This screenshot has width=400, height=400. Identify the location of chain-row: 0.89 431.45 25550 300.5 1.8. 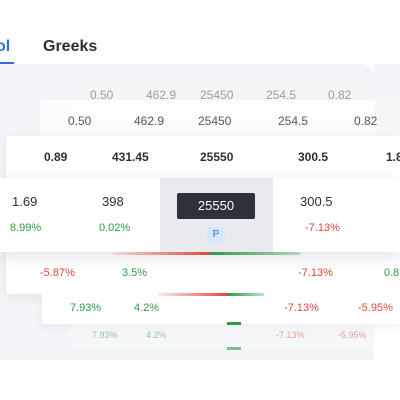
(203, 159).